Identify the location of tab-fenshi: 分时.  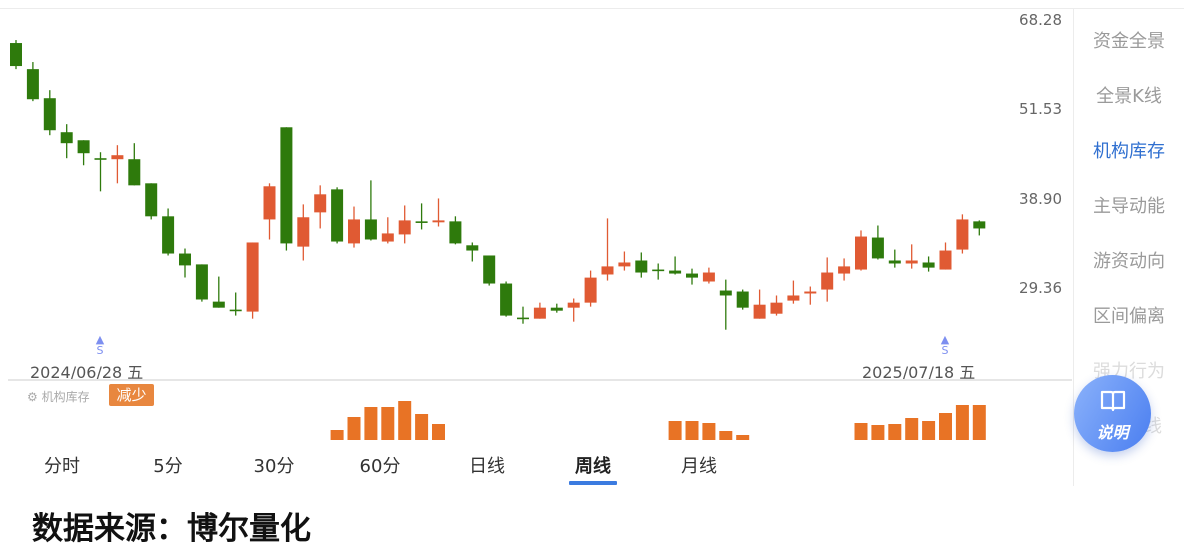
(62, 466).